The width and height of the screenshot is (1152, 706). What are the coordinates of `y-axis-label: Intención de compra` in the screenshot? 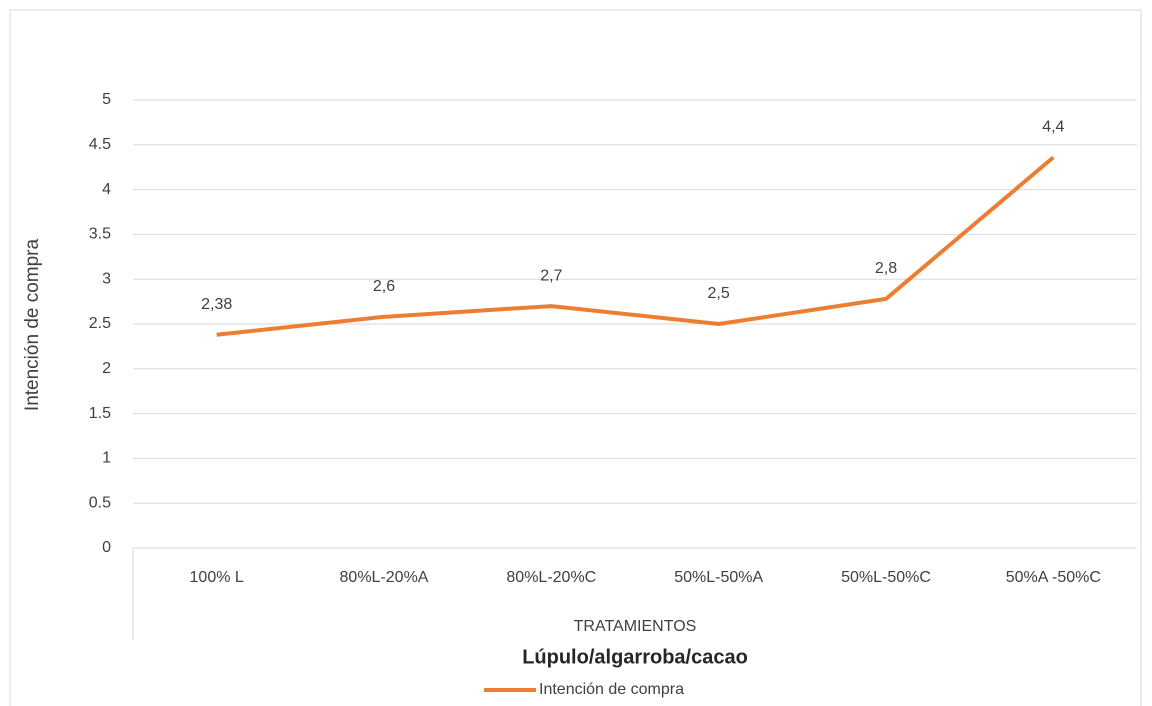 It's located at (32, 324).